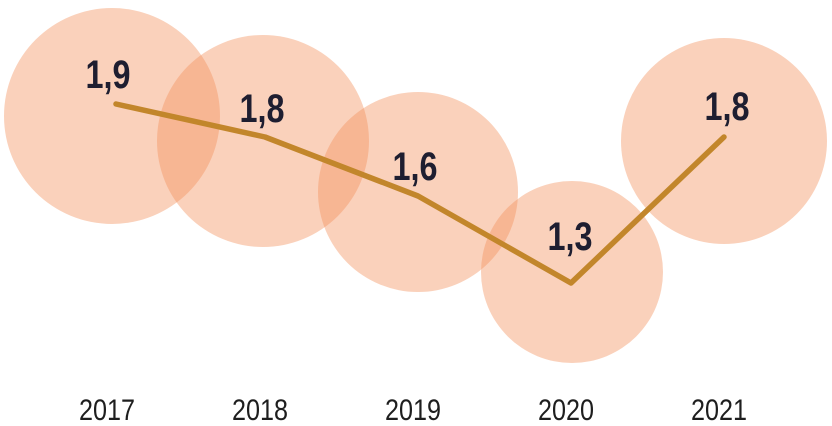 Image resolution: width=832 pixels, height=426 pixels. I want to click on year-bubble-2017, so click(112, 116).